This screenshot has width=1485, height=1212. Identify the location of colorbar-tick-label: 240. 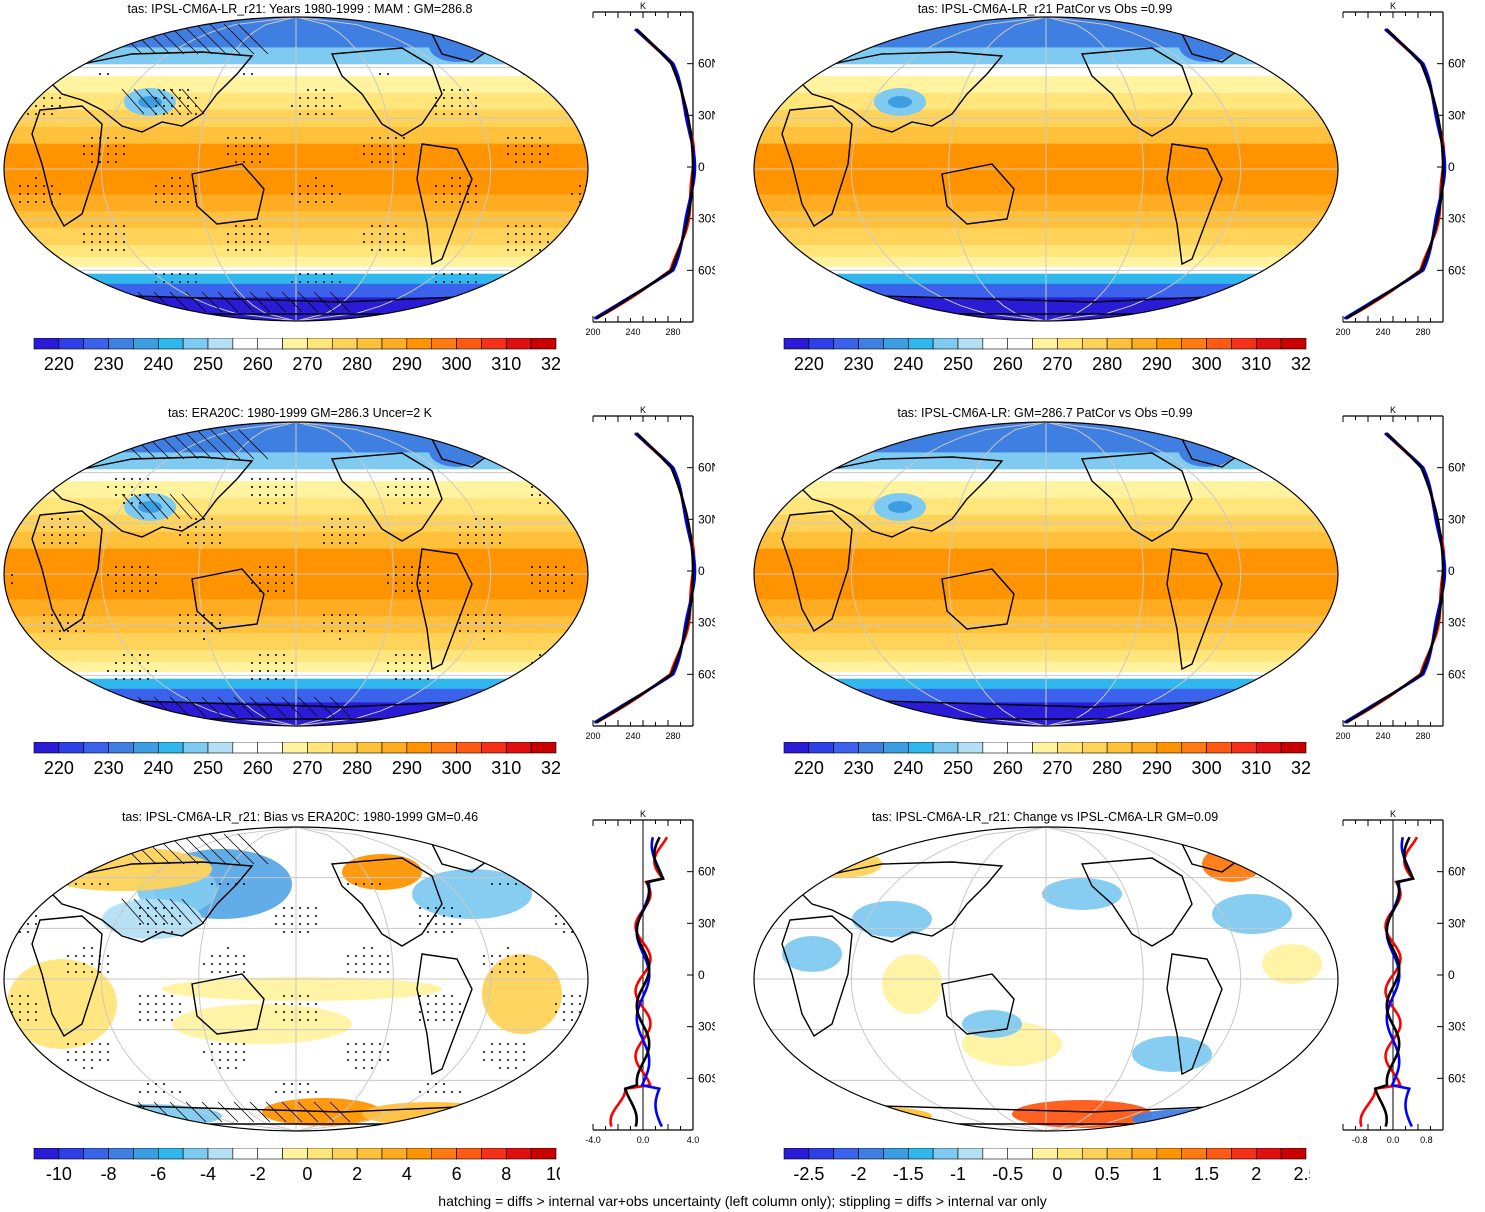
(908, 768).